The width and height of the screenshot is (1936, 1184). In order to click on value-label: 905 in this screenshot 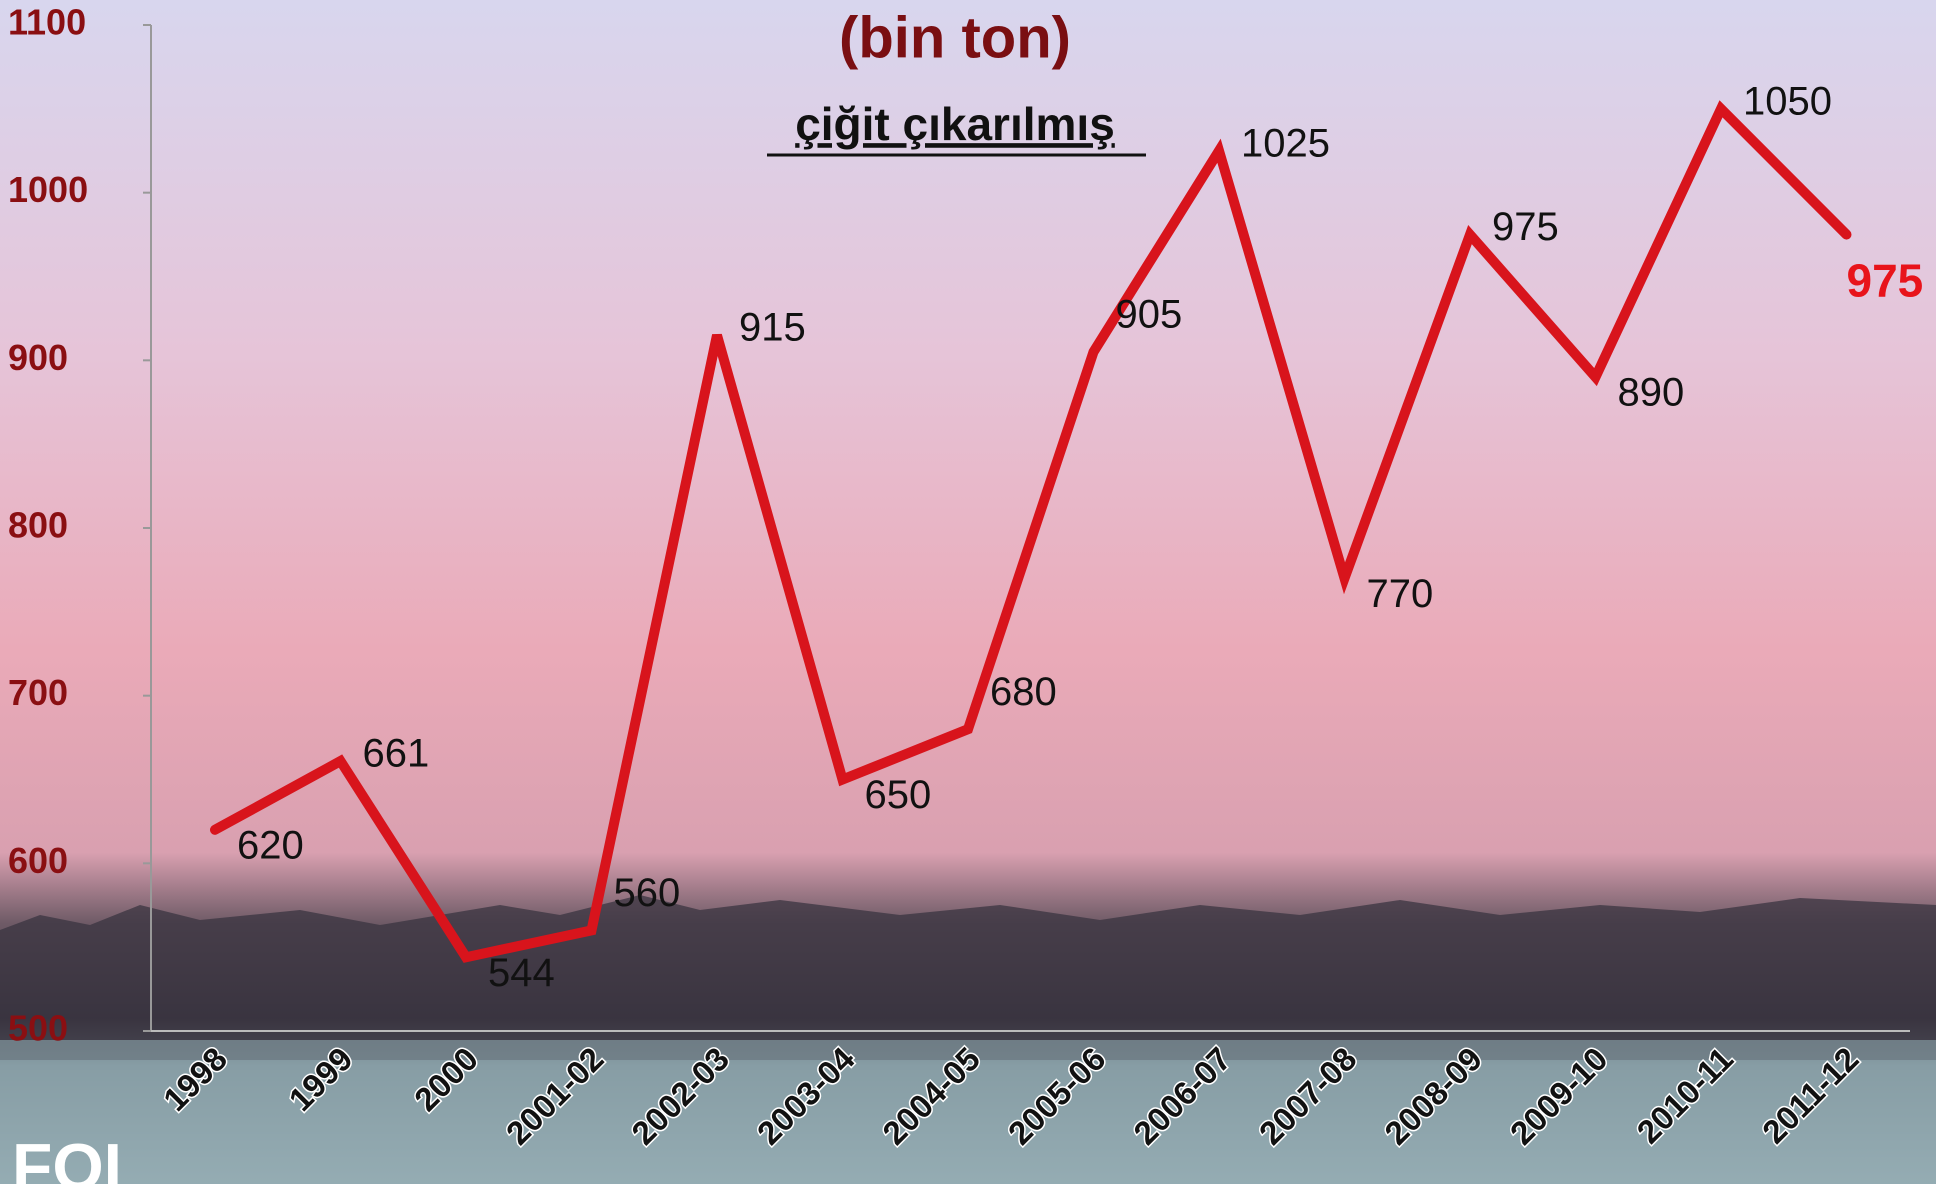, I will do `click(1149, 315)`.